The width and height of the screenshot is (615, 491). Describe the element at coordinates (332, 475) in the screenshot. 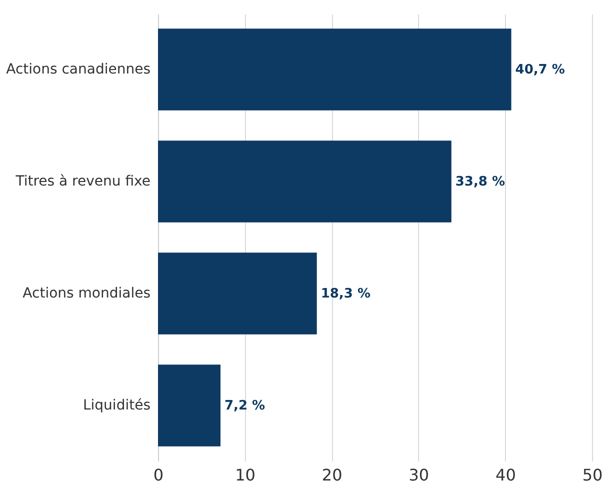

I see `x-tick-label: 20` at that location.